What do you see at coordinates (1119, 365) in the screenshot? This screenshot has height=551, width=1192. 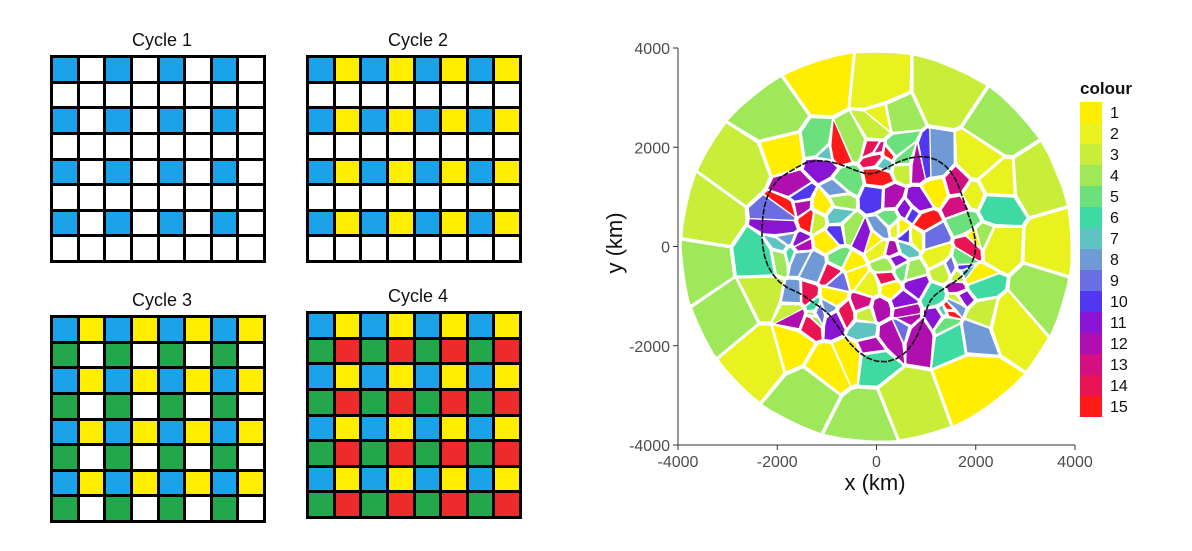 I see `legend-label: 13` at bounding box center [1119, 365].